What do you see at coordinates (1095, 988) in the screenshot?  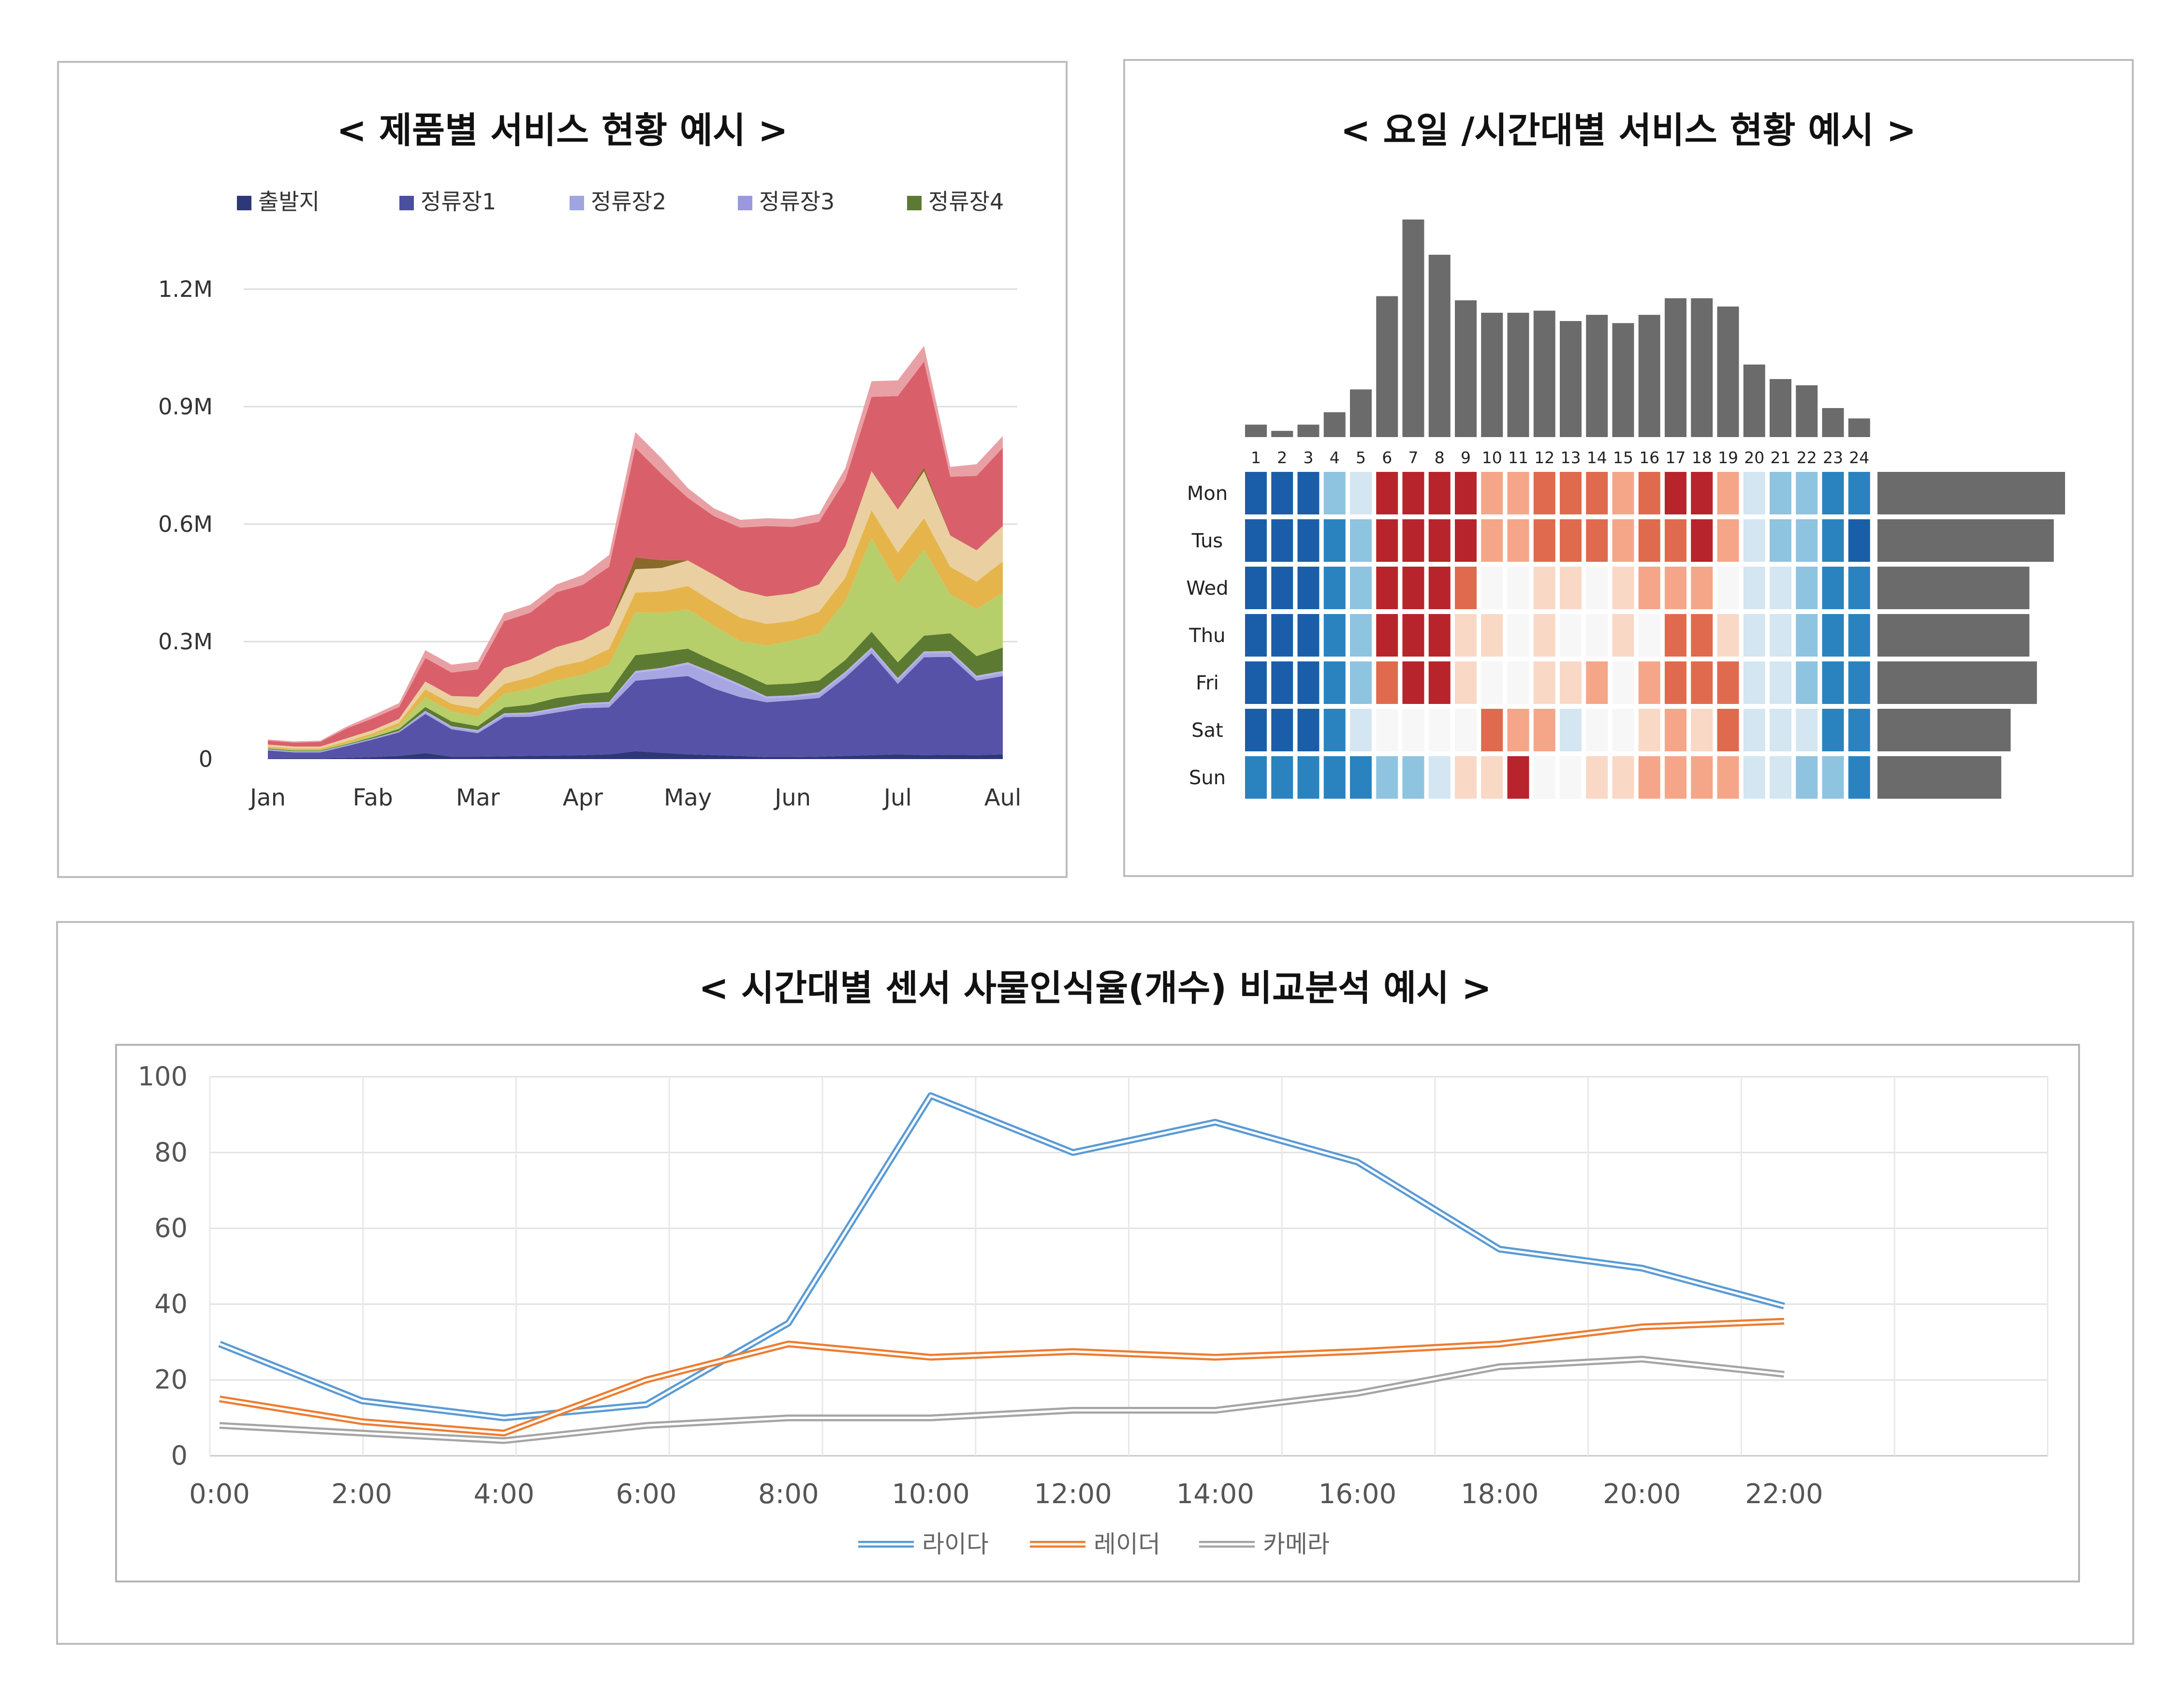 I see `line-chart-title: < 시간대별 센서 사물인식율(개수) 비교분석 예시 >` at bounding box center [1095, 988].